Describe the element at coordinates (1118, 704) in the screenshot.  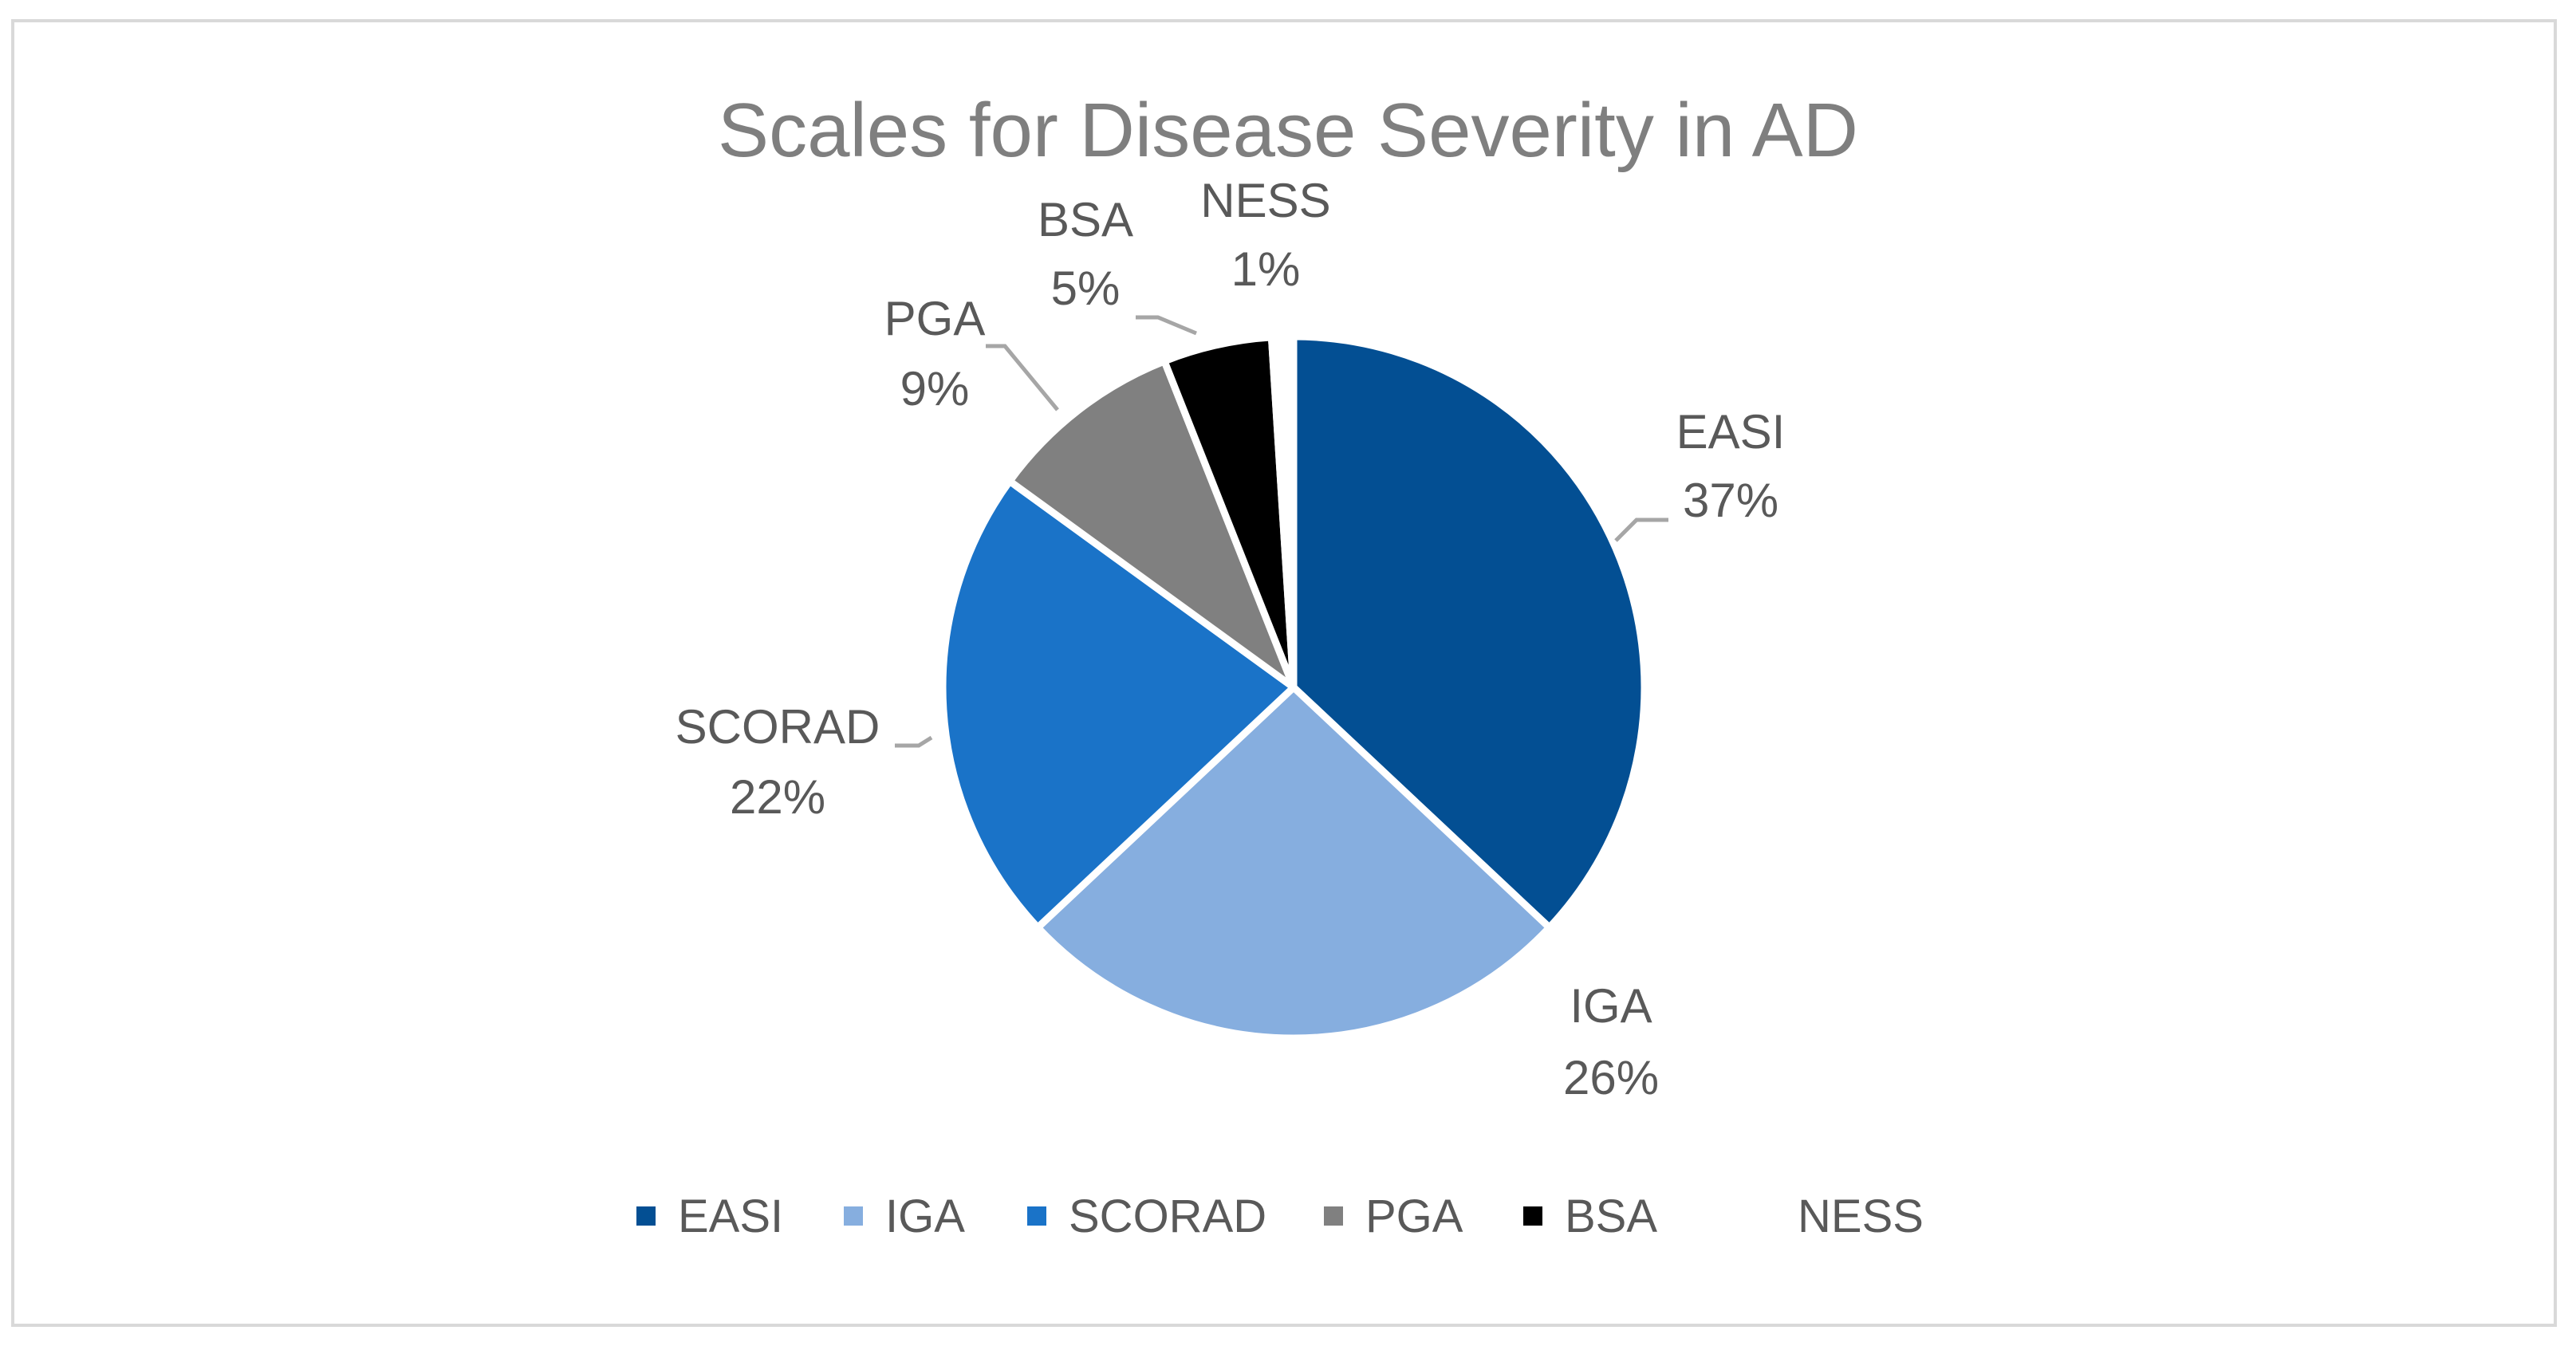
I see `pie-slice-scorad` at that location.